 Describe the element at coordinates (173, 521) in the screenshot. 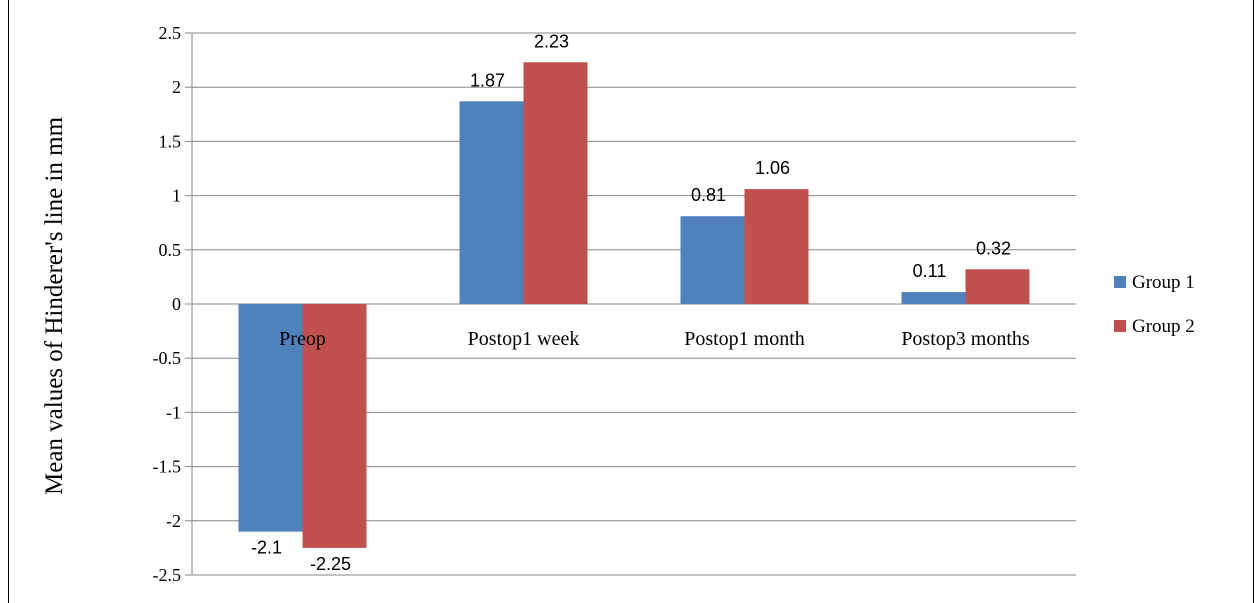

I see `y-tick-label: -2` at that location.